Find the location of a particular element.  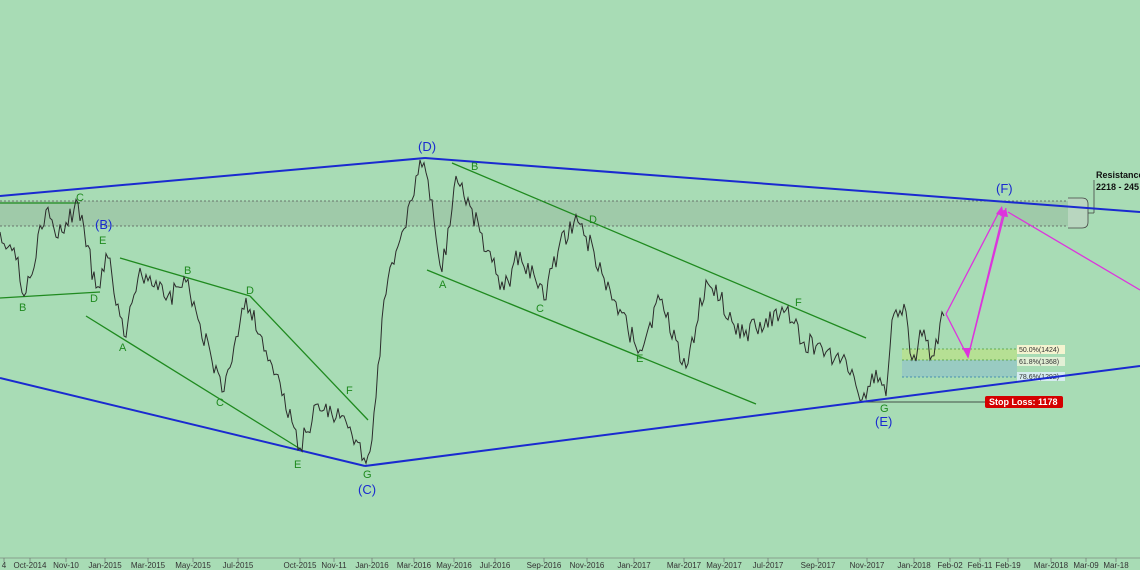

blue-channel-upper-right is located at coordinates (782, 185).